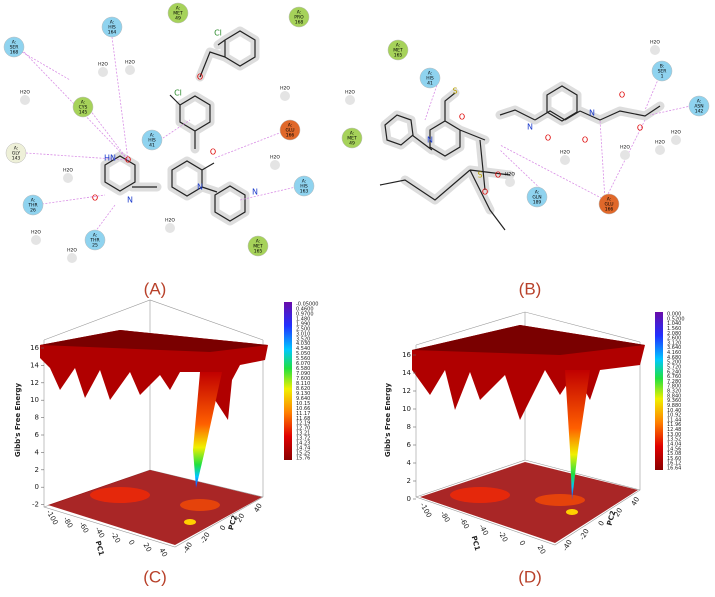  What do you see at coordinates (99, 533) in the screenshot?
I see `x-tick-label: -40` at bounding box center [99, 533].